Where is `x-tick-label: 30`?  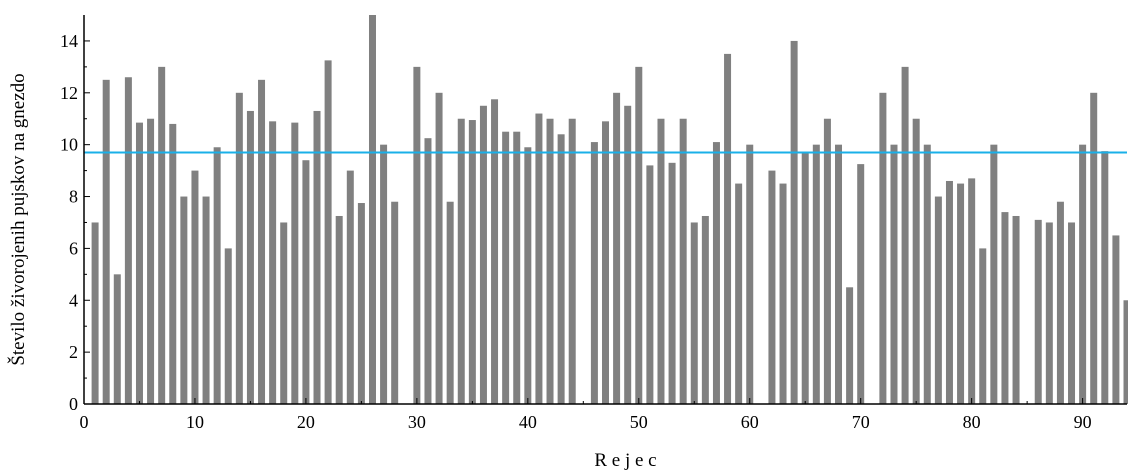 x-tick-label: 30 is located at coordinates (417, 422).